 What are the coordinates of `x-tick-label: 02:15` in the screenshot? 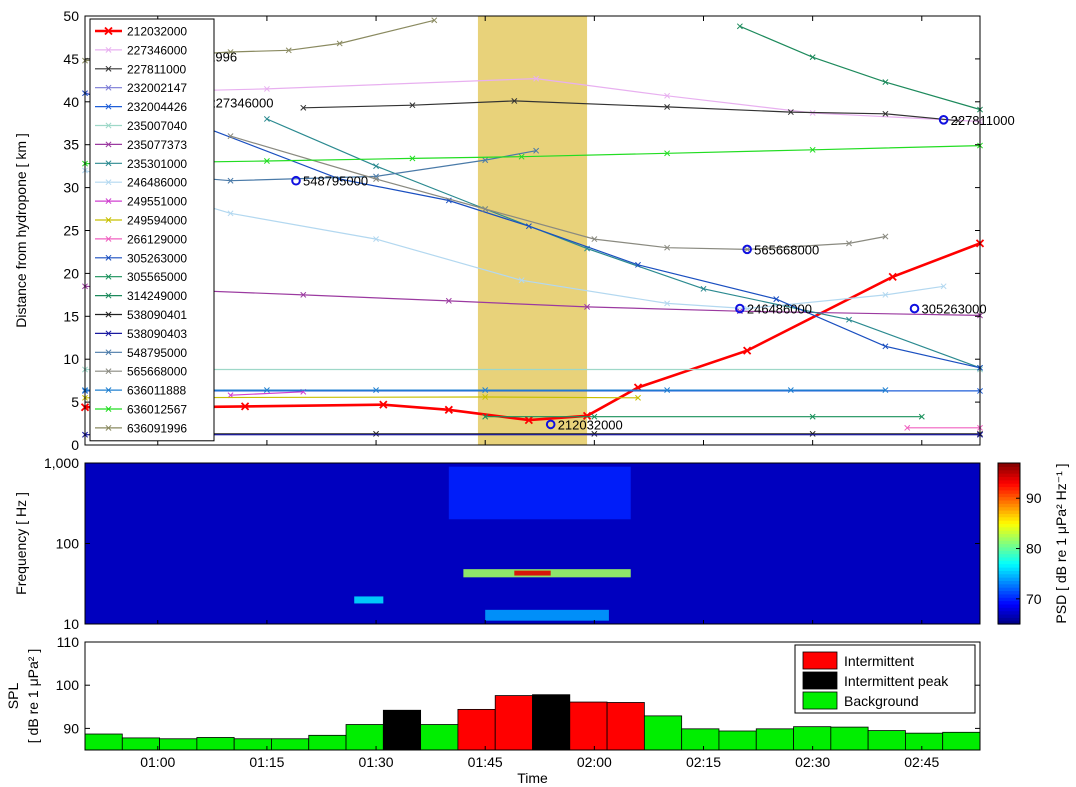 It's located at (703, 762).